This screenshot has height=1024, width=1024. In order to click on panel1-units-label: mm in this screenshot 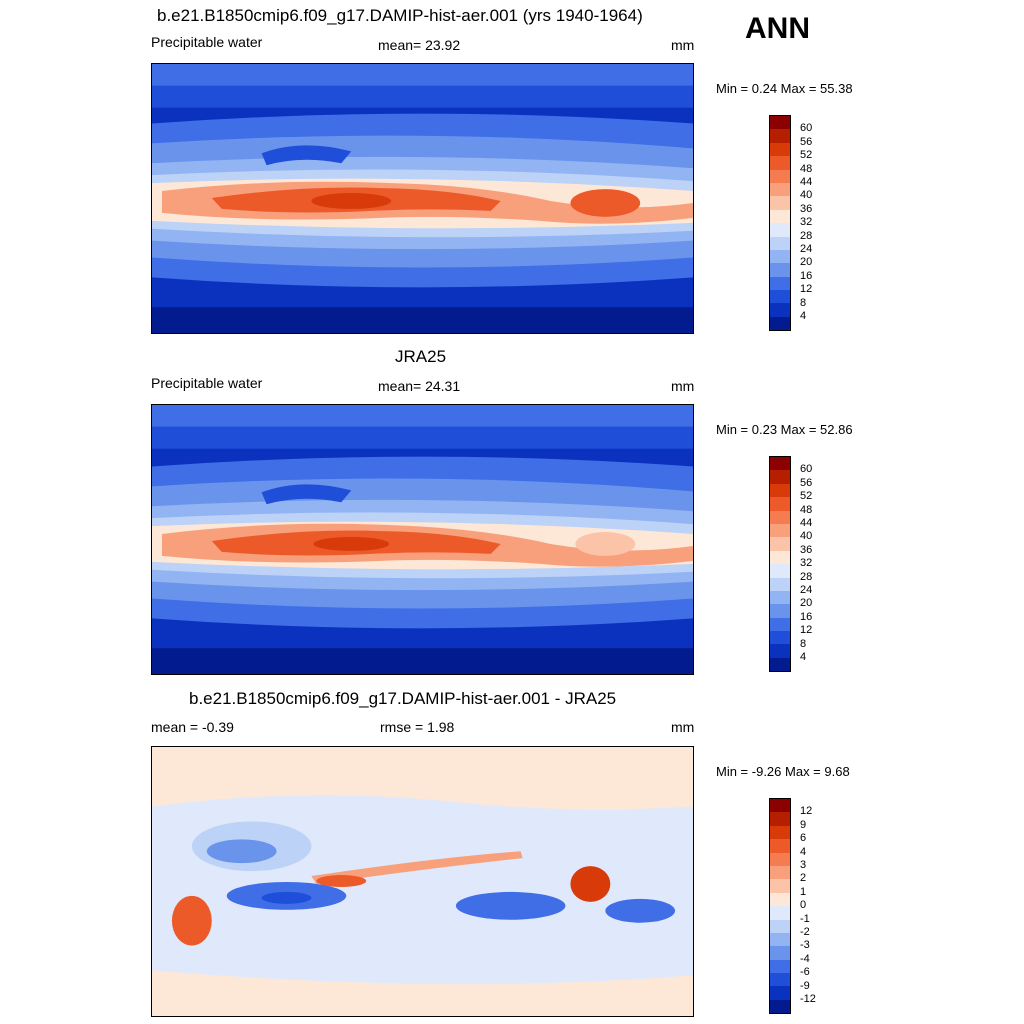, I will do `click(683, 45)`.